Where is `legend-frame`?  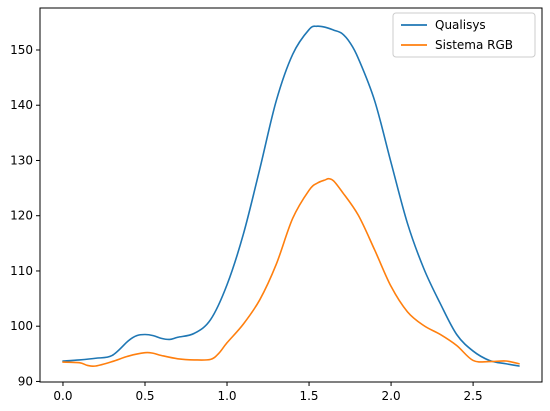
legend-frame is located at coordinates (464, 35).